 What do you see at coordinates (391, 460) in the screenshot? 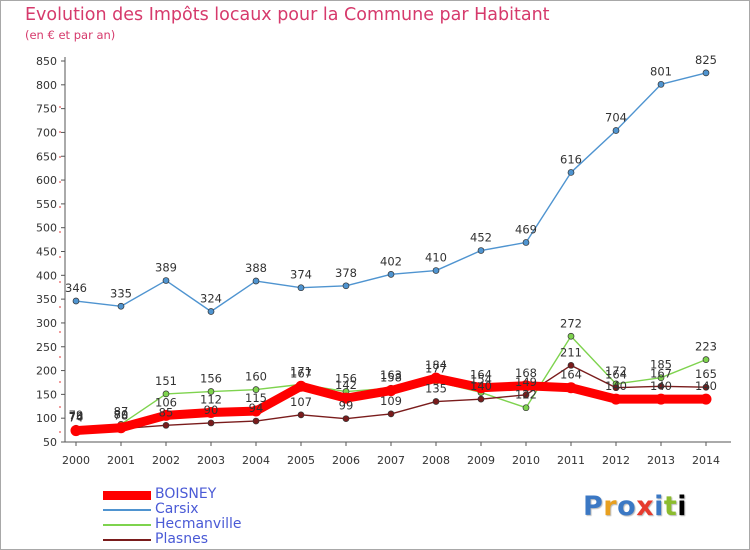
I see `x-tick-label: 2007` at bounding box center [391, 460].